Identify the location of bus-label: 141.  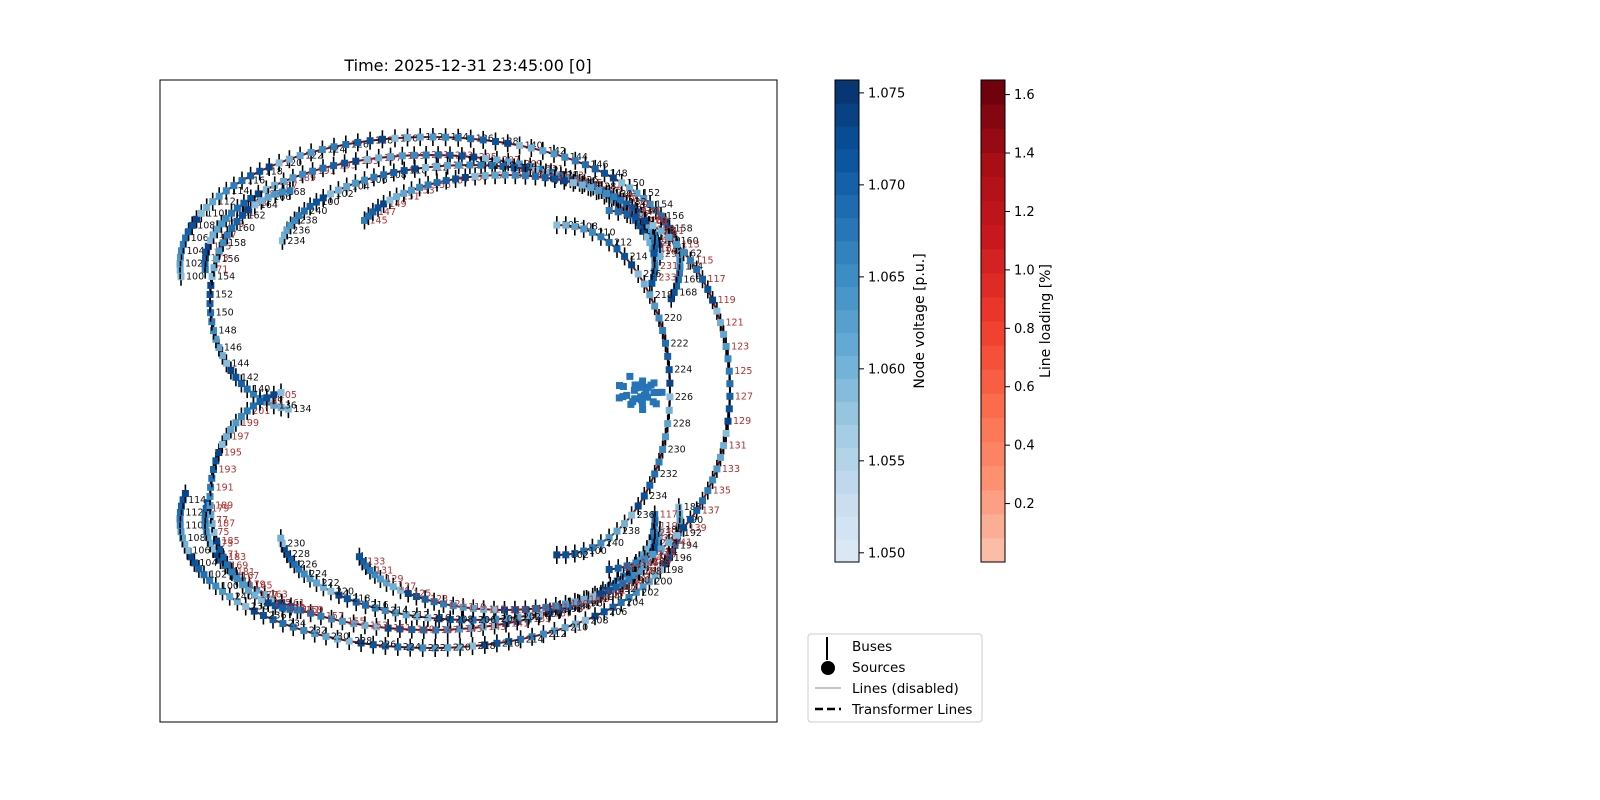
(683, 543).